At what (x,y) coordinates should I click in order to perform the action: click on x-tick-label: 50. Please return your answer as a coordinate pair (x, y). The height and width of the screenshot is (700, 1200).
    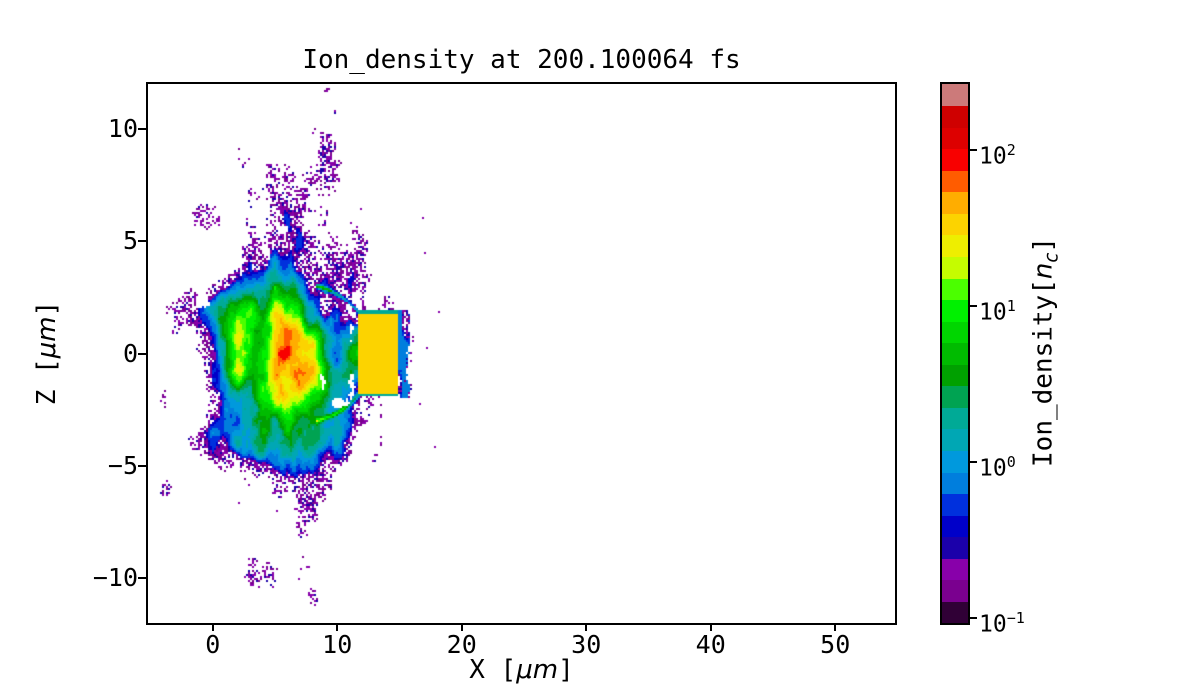
    Looking at the image, I should click on (835, 644).